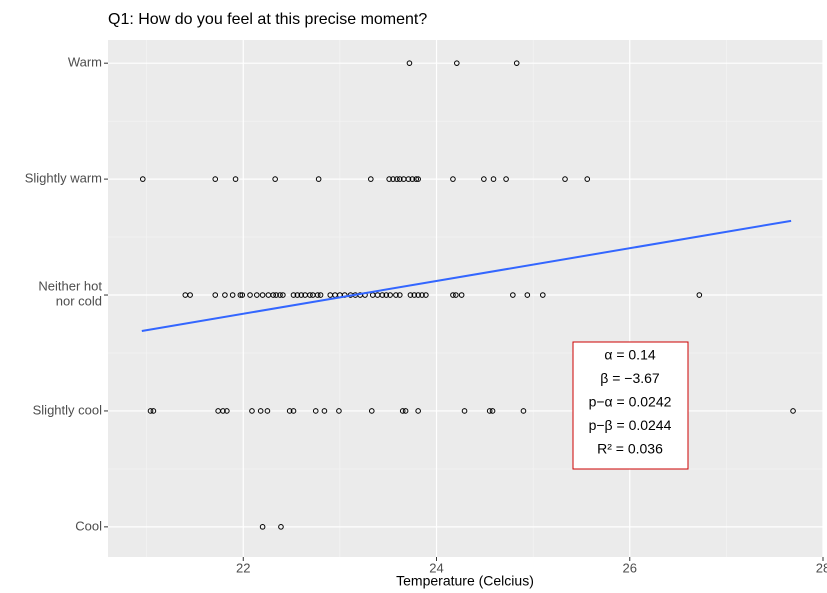 Image resolution: width=827 pixels, height=593 pixels. I want to click on x-tick-label: 28, so click(821, 567).